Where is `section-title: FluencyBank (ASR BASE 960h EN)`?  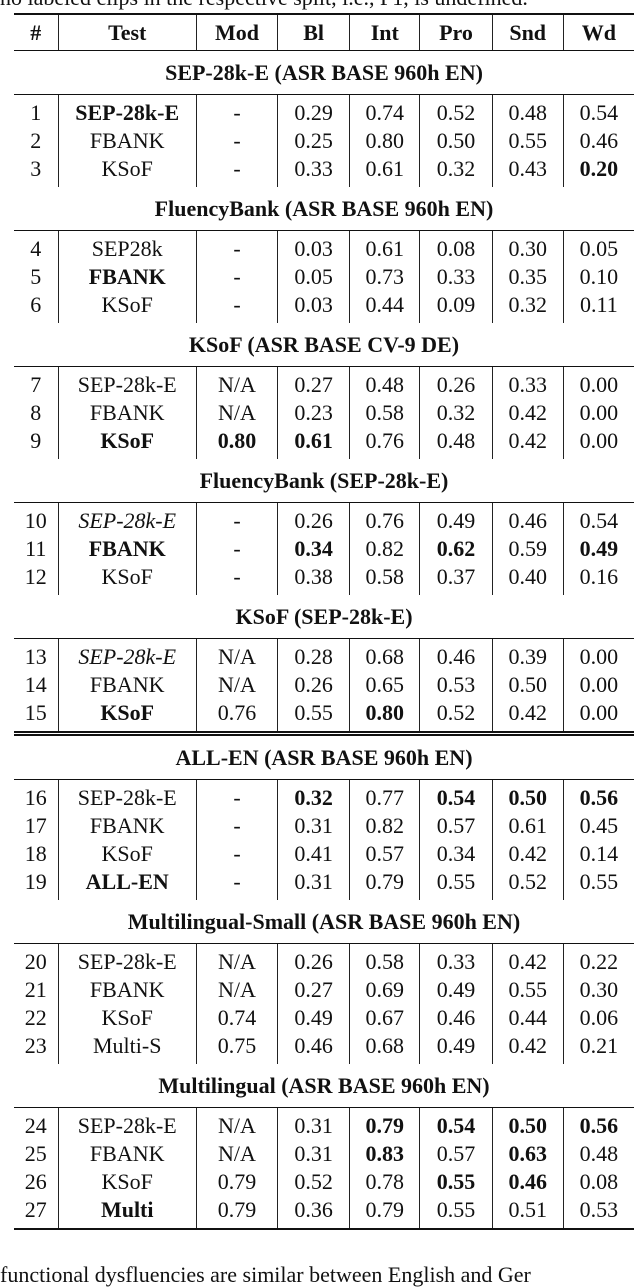 section-title: FluencyBank (ASR BASE 960h EN) is located at coordinates (324, 209).